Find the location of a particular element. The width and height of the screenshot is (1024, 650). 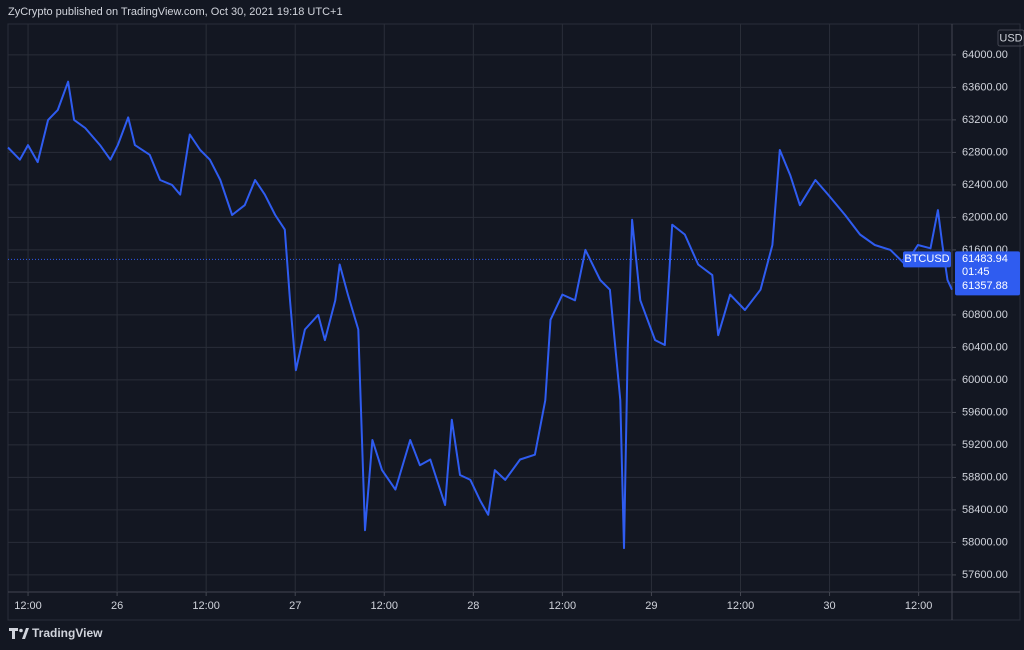

y-tick-label: 60000.00 is located at coordinates (985, 380).